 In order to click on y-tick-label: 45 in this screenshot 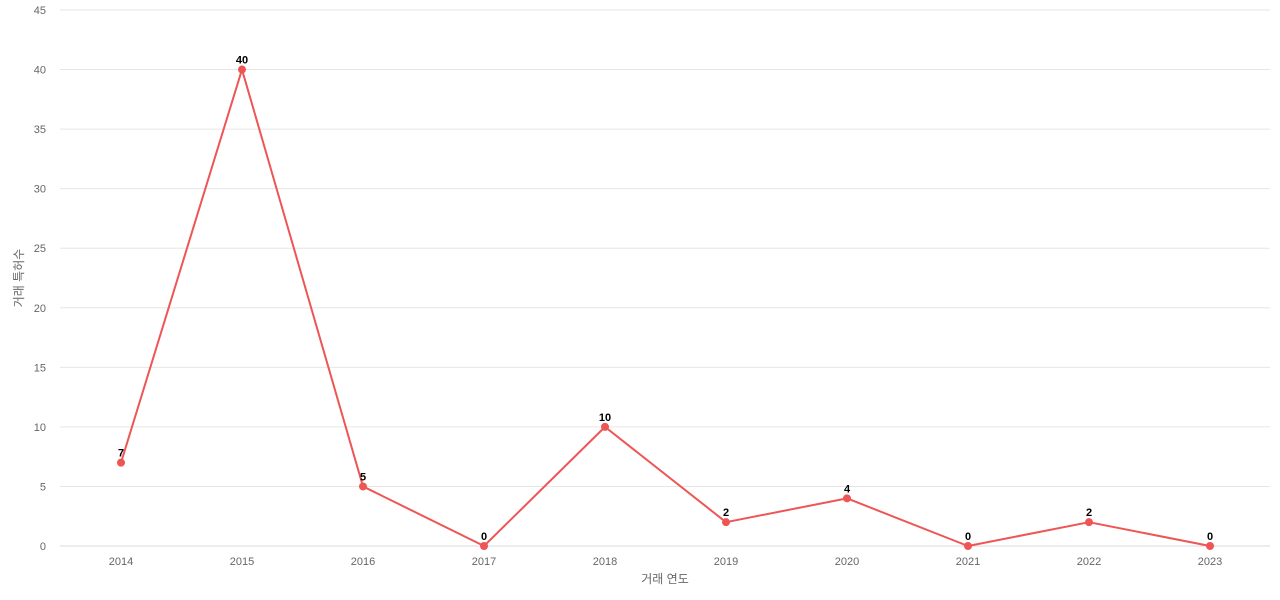, I will do `click(40, 11)`.